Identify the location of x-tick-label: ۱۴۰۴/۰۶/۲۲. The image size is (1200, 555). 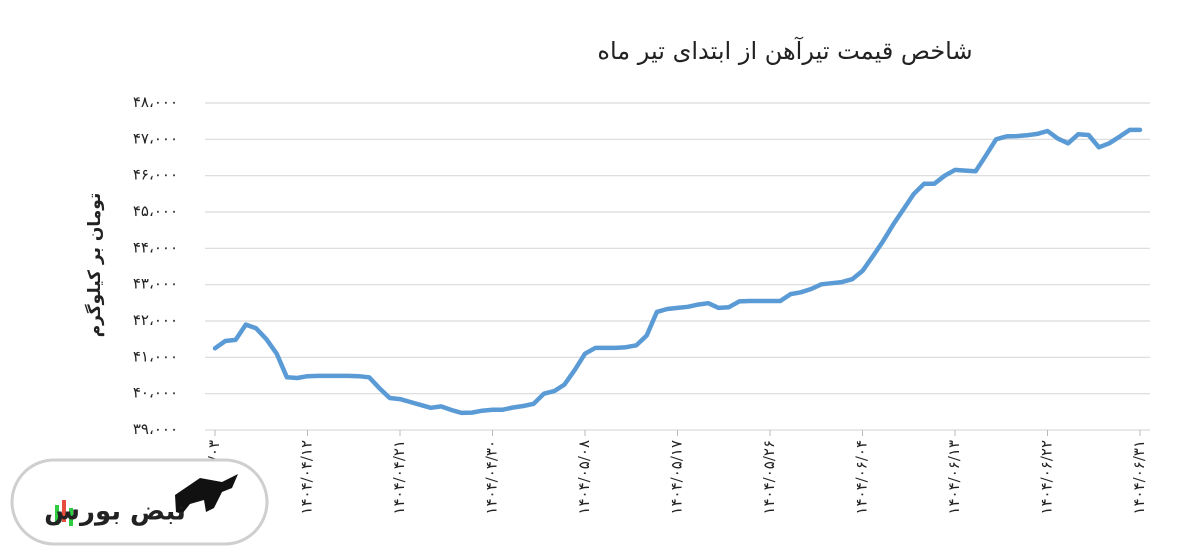
(1047, 477).